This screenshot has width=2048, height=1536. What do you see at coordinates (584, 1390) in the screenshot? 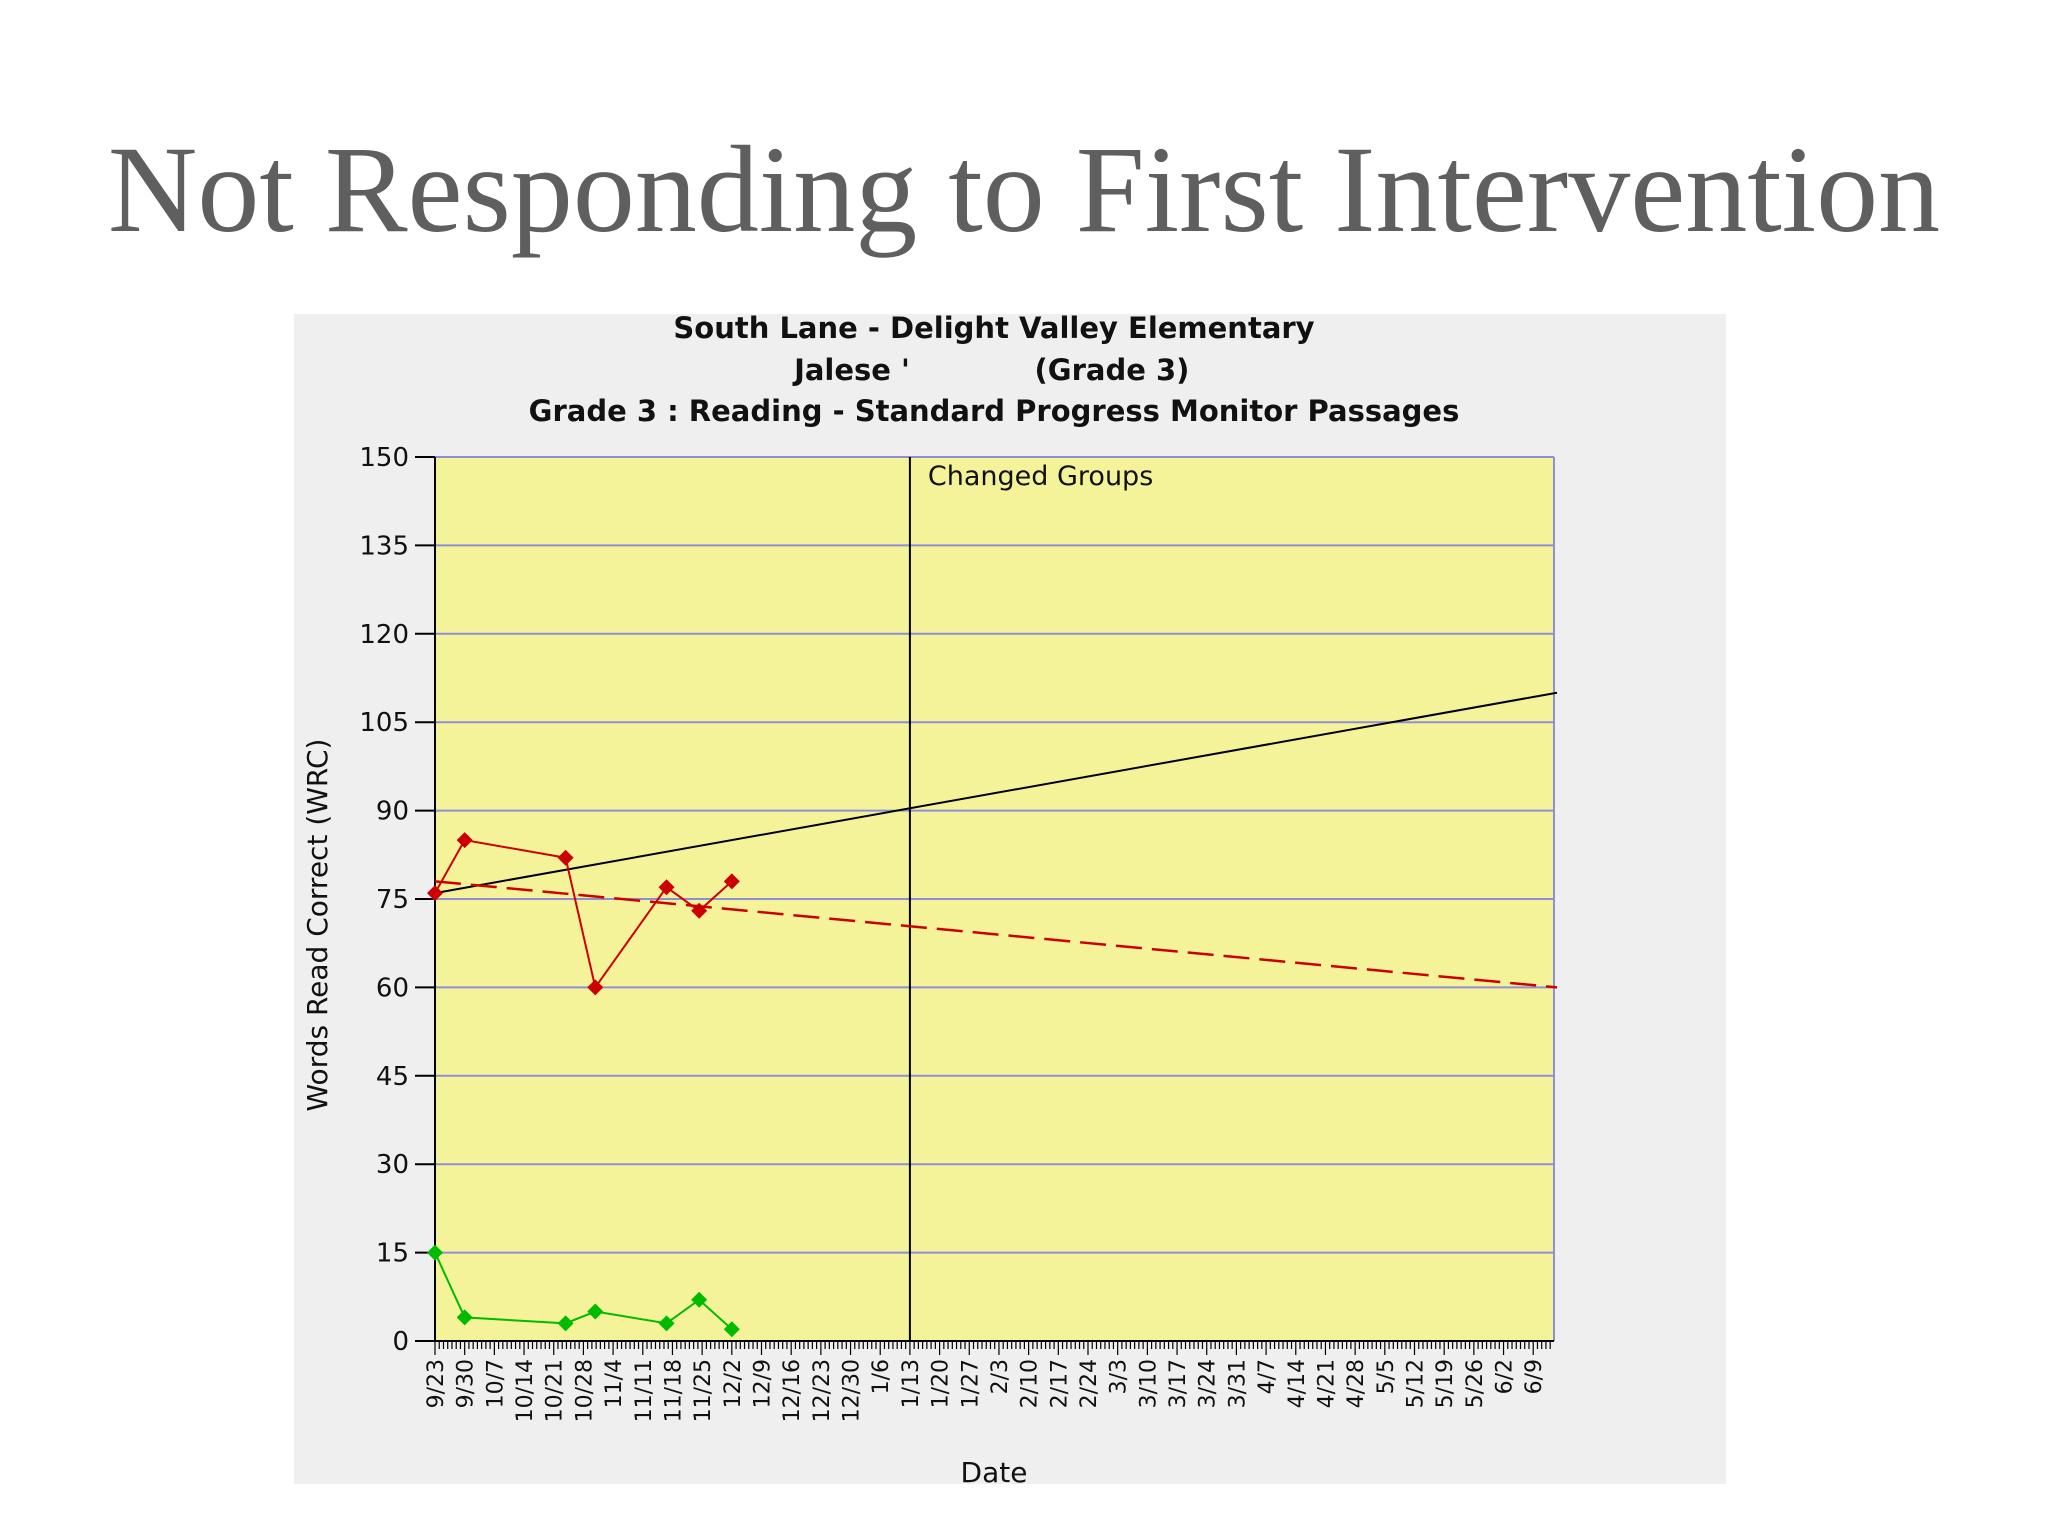
I see `x-tick-label: 10/28` at bounding box center [584, 1390].